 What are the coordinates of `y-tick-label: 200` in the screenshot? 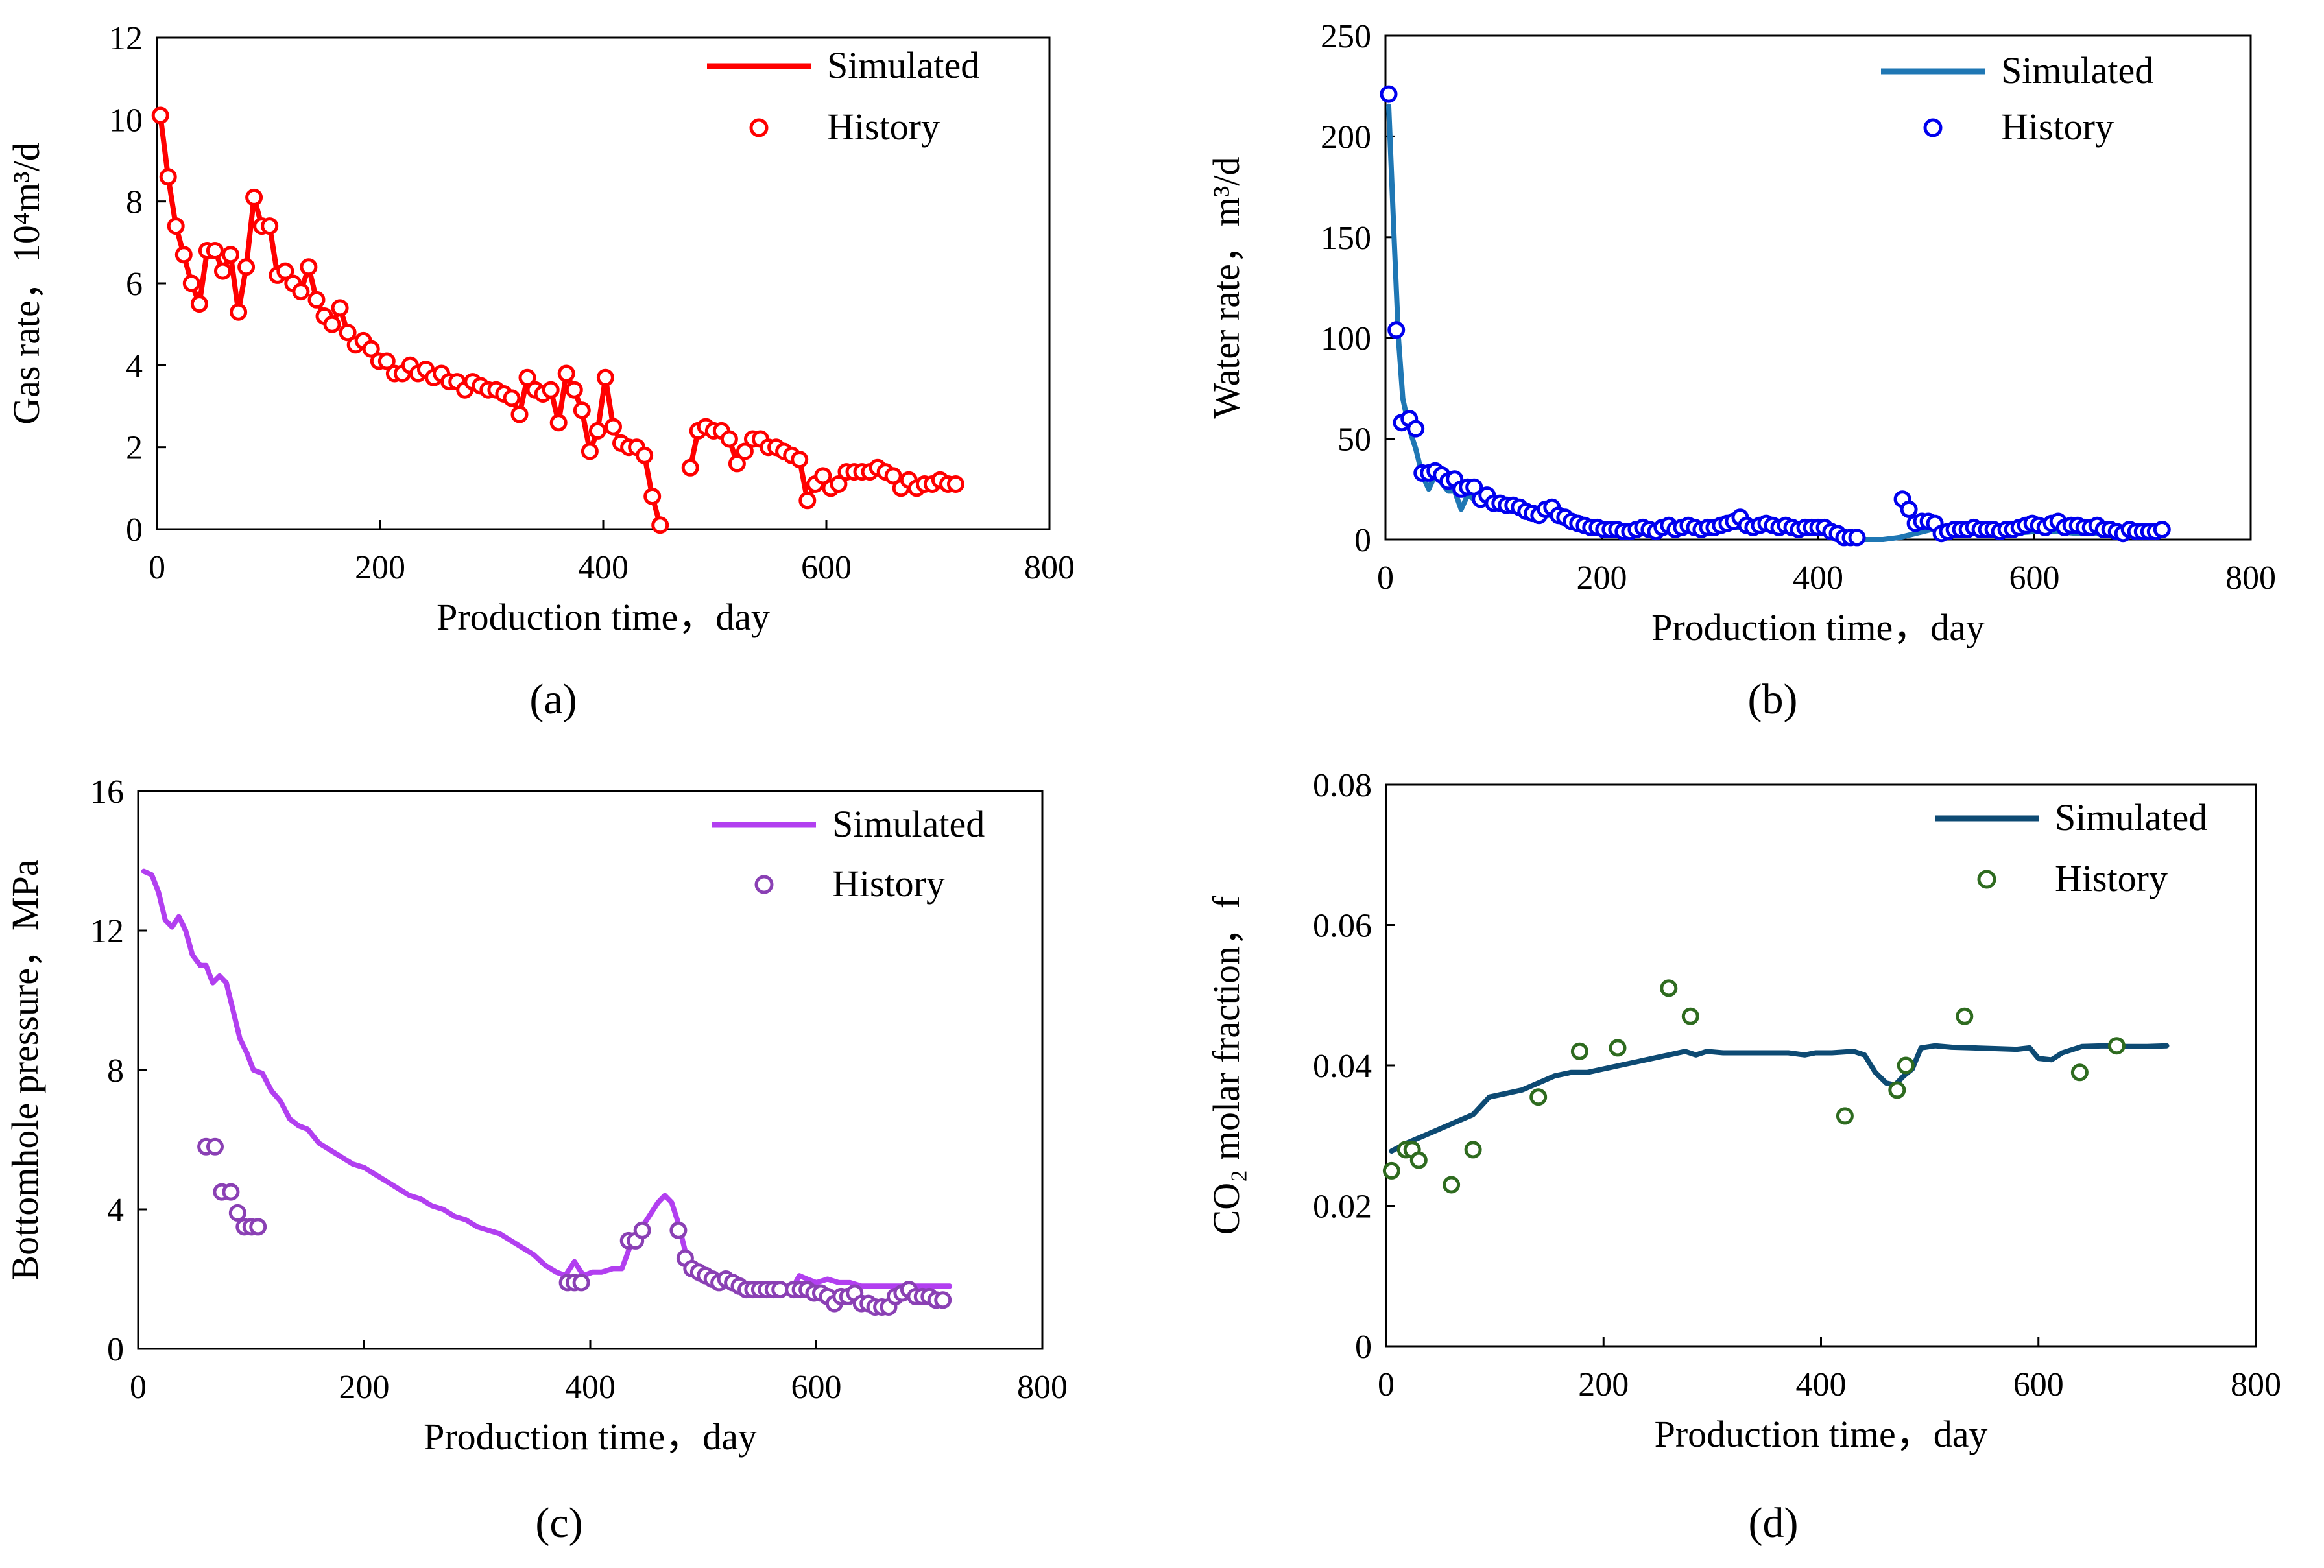 It's located at (1346, 137).